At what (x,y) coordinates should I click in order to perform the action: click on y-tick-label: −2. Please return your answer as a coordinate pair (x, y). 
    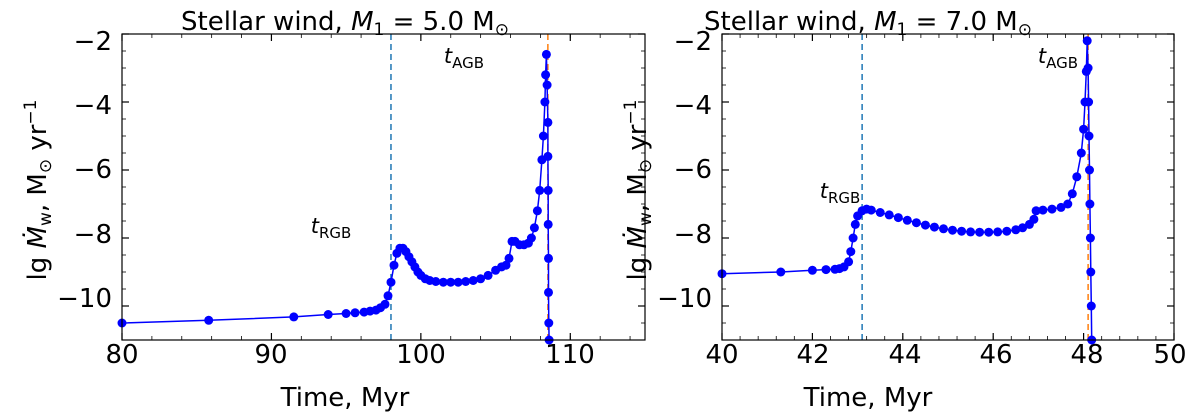
    Looking at the image, I should click on (693, 42).